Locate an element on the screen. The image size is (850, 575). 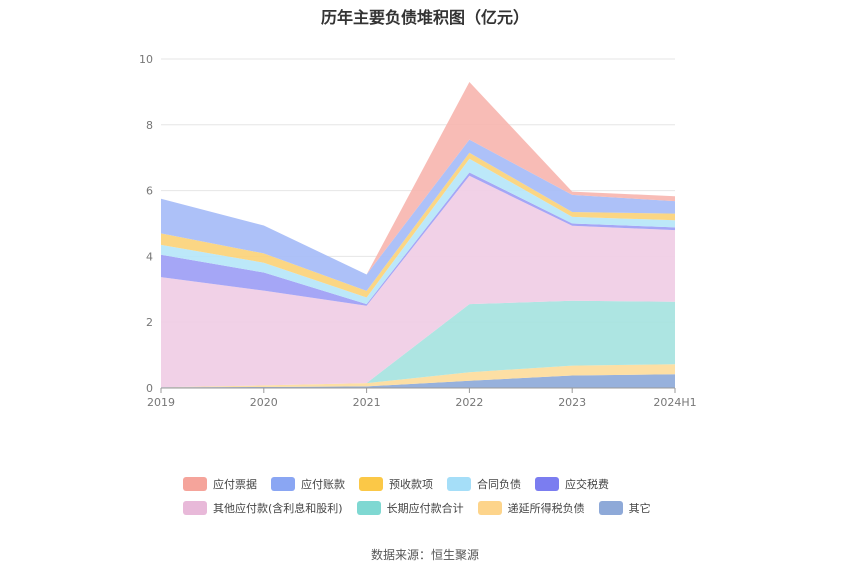
chart-title: 历年主要负债堆积图（亿元） is located at coordinates (424, 17).